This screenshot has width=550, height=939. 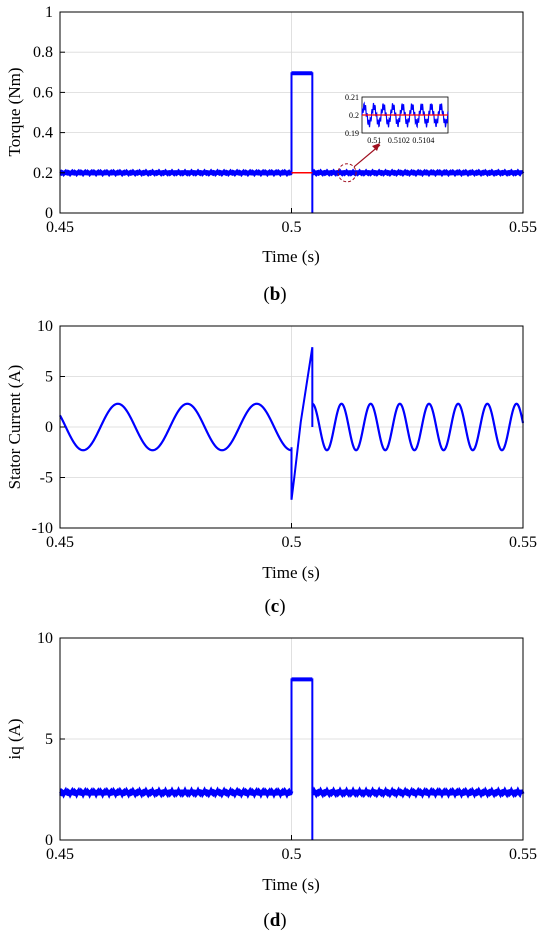 I want to click on y-axis-label-d: iq (A), so click(x=14, y=738).